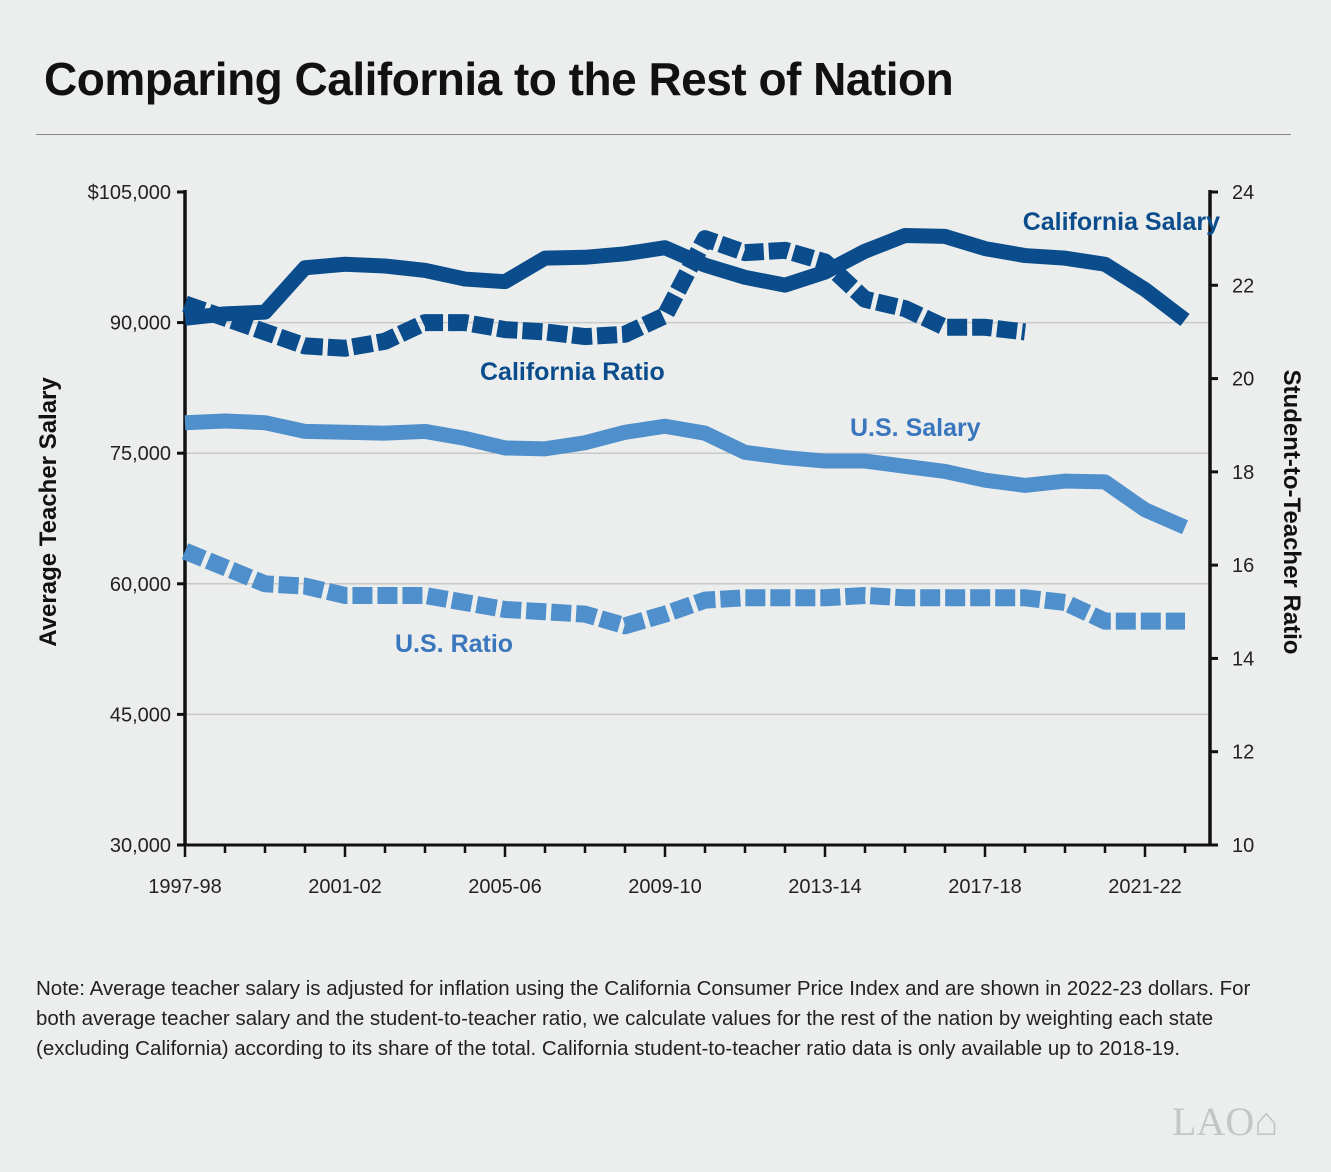  What do you see at coordinates (504, 887) in the screenshot?
I see `x-tick-label: 2005-06` at bounding box center [504, 887].